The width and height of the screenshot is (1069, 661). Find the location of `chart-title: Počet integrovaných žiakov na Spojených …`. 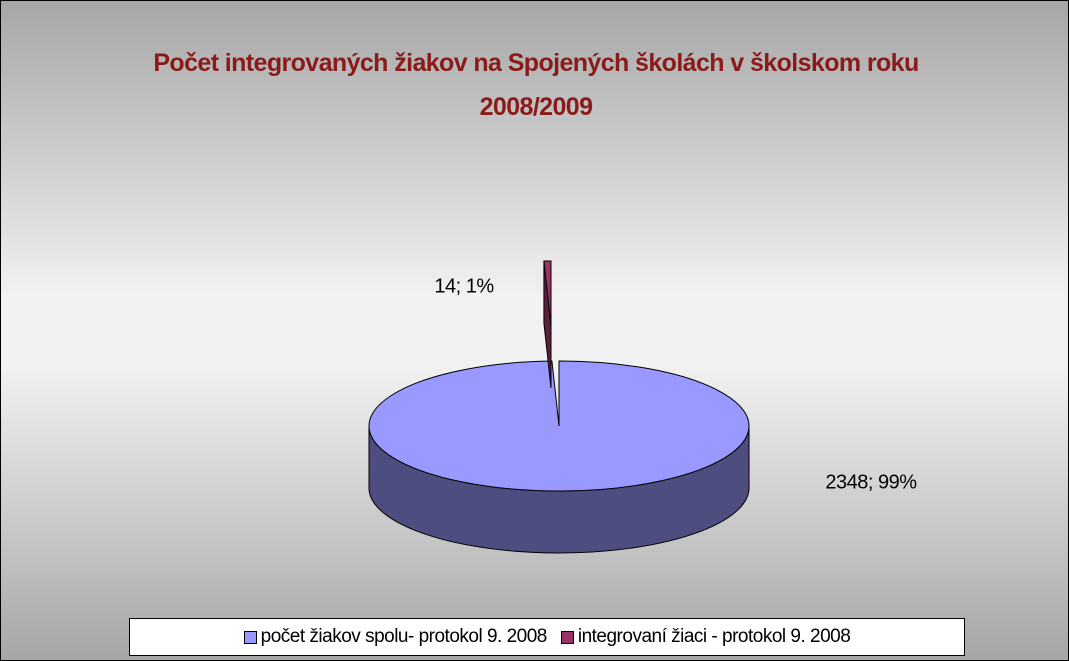

chart-title: Počet integrovaných žiakov na Spojených … is located at coordinates (536, 85).